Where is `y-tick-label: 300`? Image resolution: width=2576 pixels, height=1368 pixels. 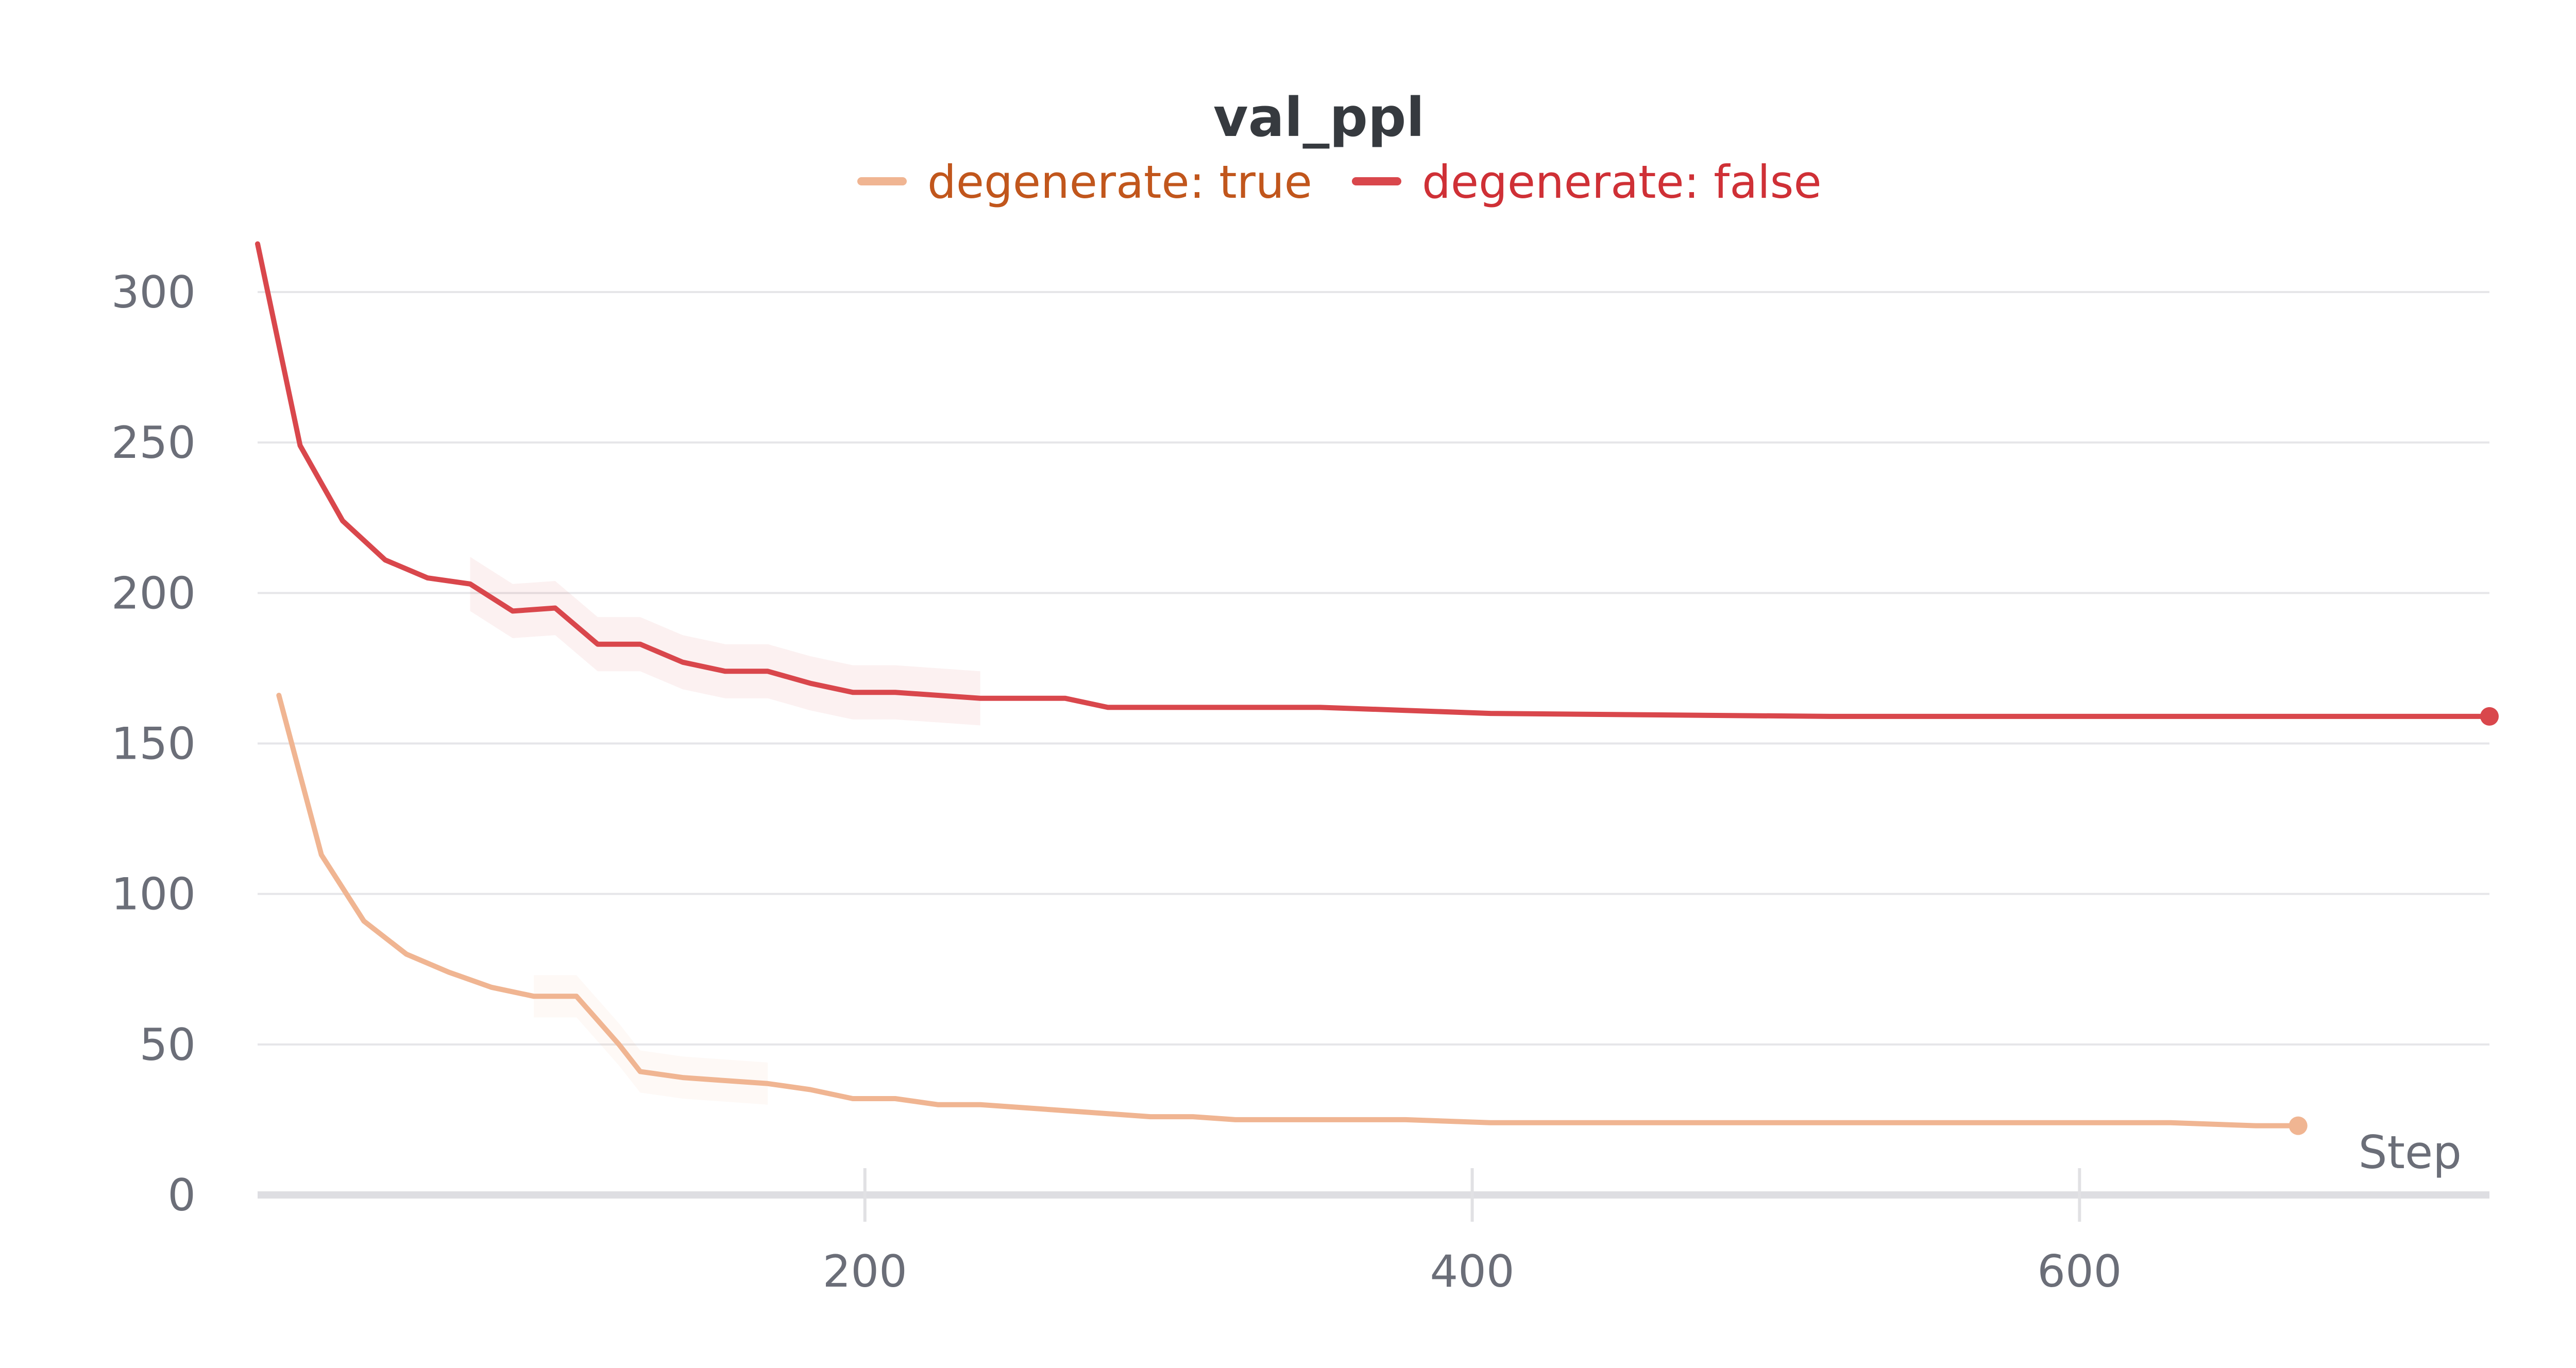 y-tick-label: 300 is located at coordinates (153, 292).